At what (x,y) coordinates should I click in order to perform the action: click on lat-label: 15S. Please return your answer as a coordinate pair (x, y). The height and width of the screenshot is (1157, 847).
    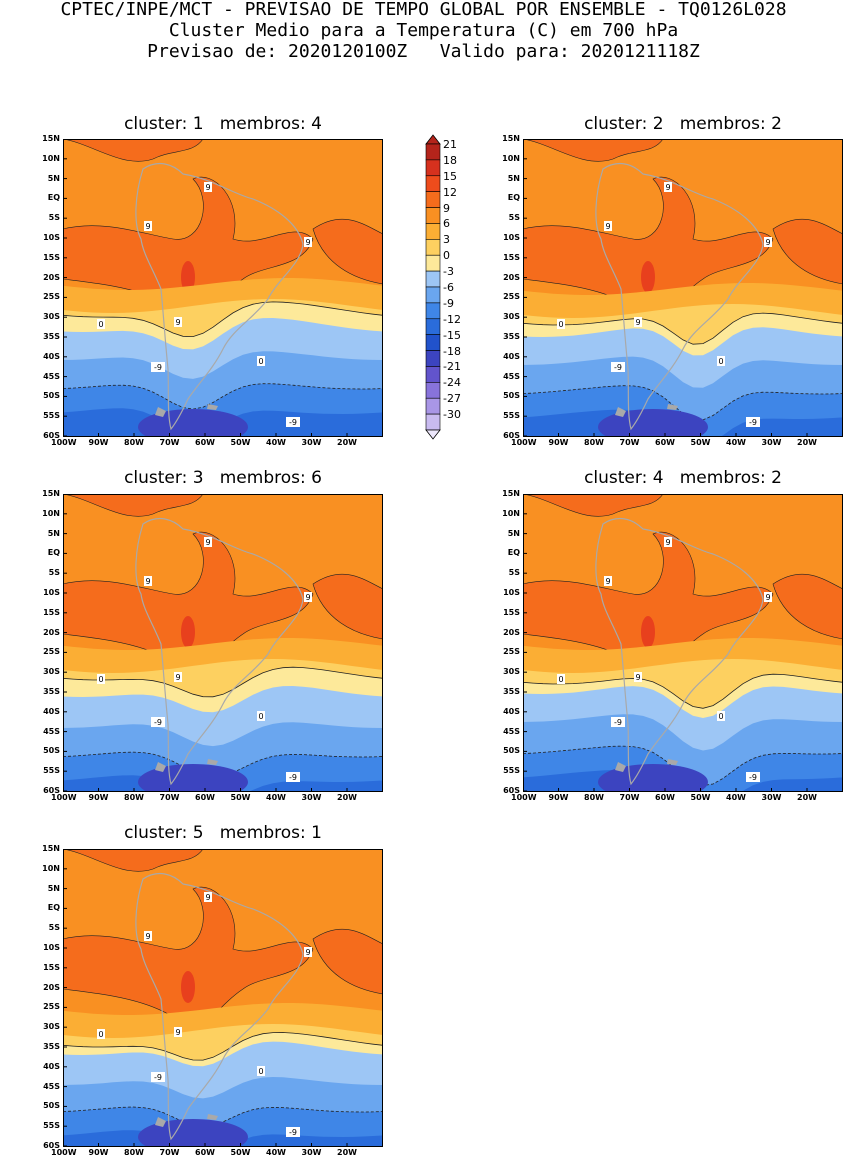
    Looking at the image, I should click on (511, 612).